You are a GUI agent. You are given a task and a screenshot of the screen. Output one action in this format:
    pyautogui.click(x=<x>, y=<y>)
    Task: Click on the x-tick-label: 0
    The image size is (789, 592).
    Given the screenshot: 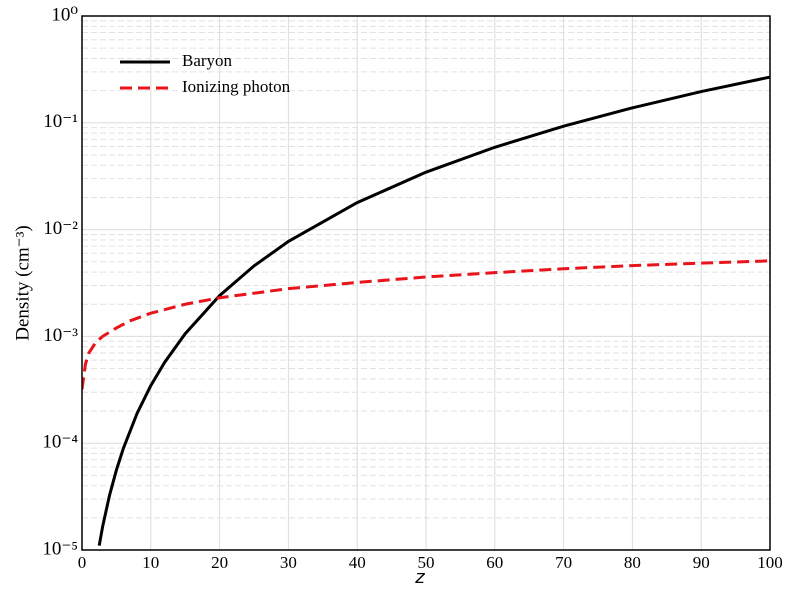 What is the action you would take?
    pyautogui.click(x=82, y=562)
    